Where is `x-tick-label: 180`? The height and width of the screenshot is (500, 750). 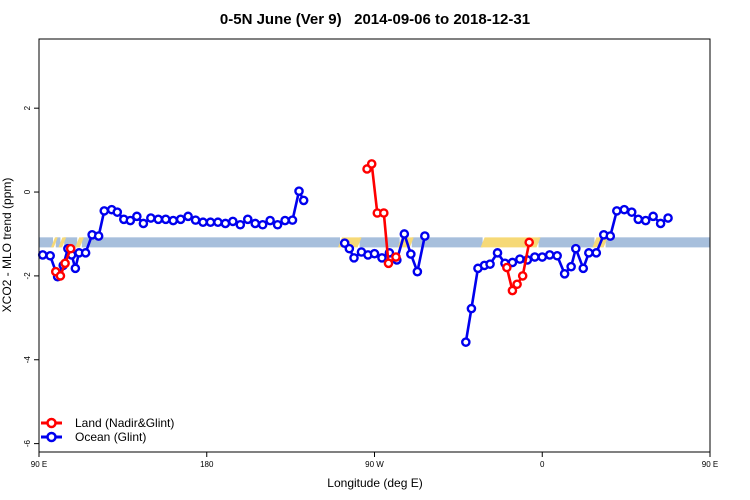
x-tick-label: 180 is located at coordinates (207, 464).